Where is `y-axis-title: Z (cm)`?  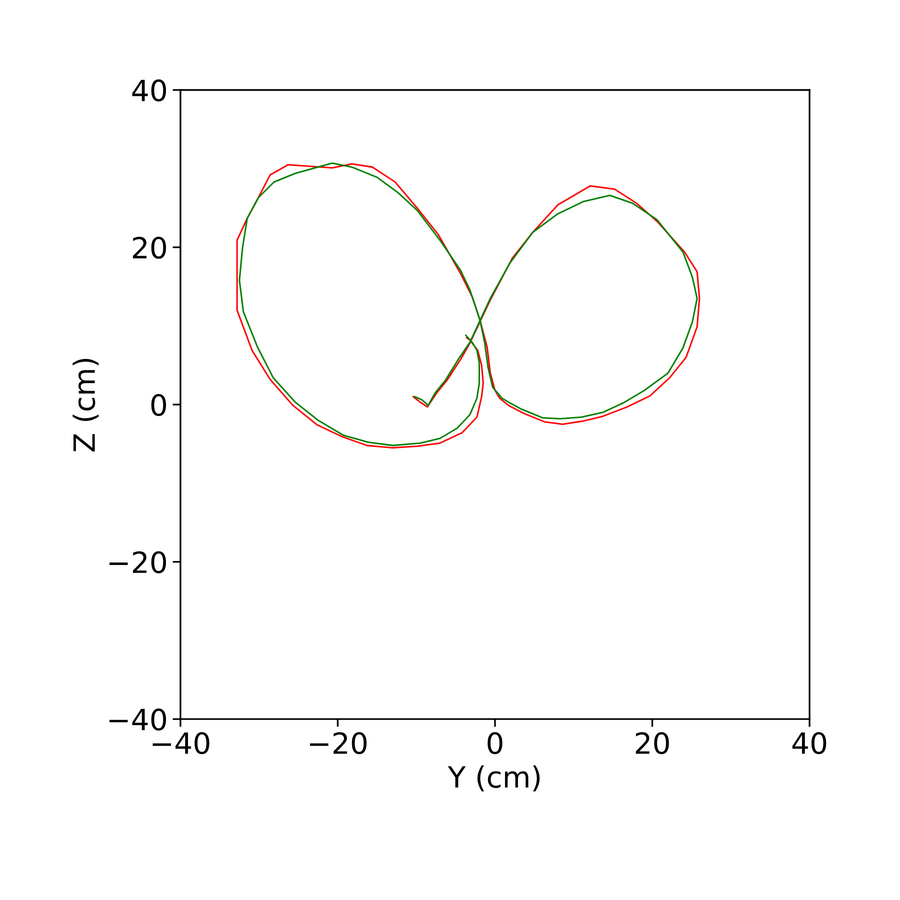
y-axis-title: Z (cm) is located at coordinates (85, 405).